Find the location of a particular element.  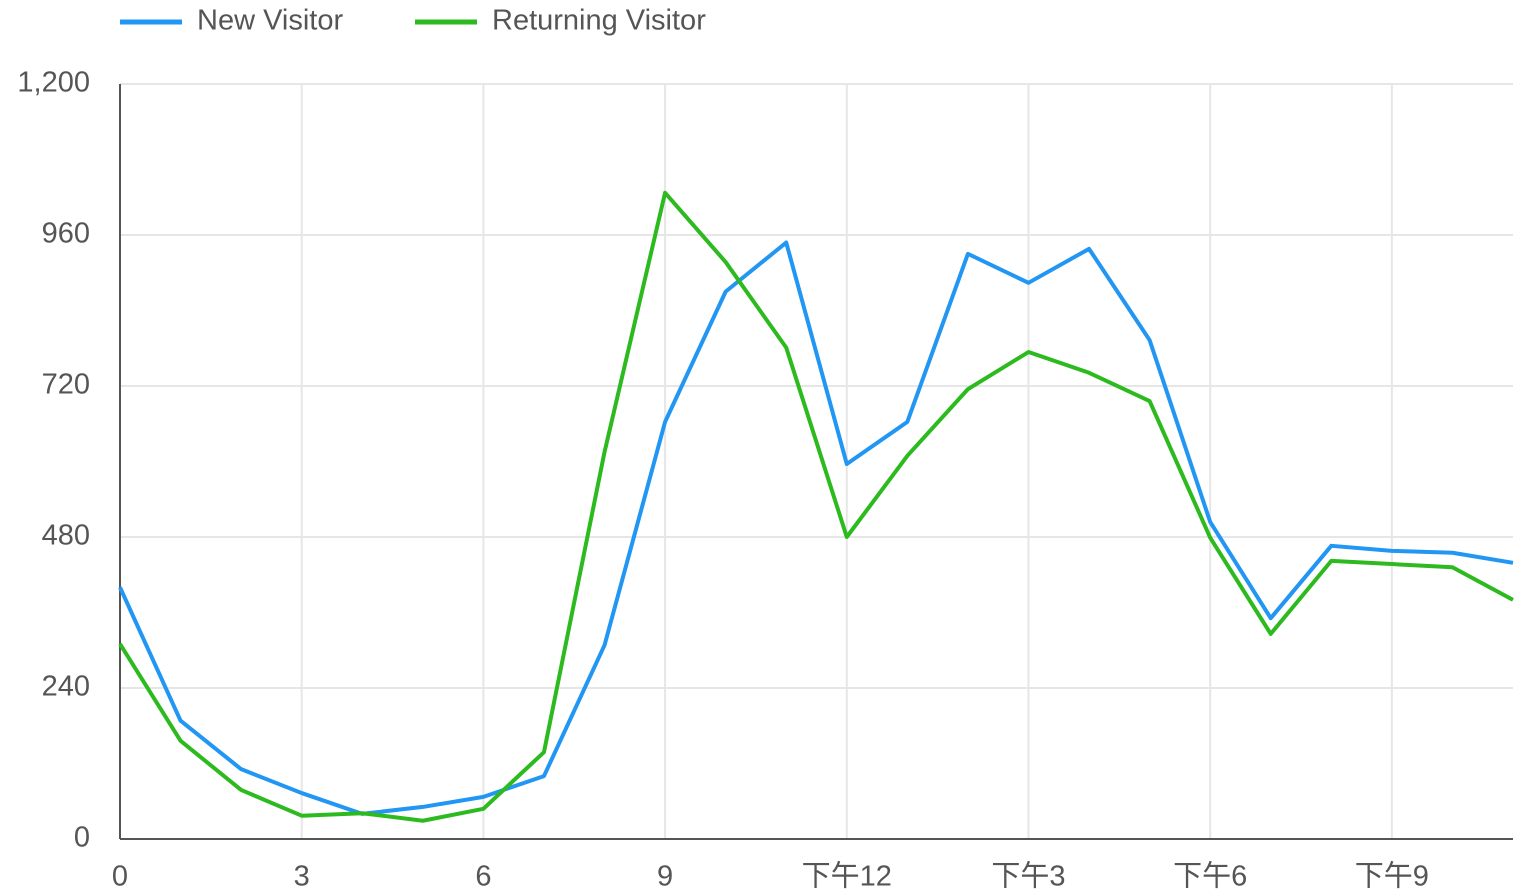

legend-label: New Visitor is located at coordinates (270, 21).